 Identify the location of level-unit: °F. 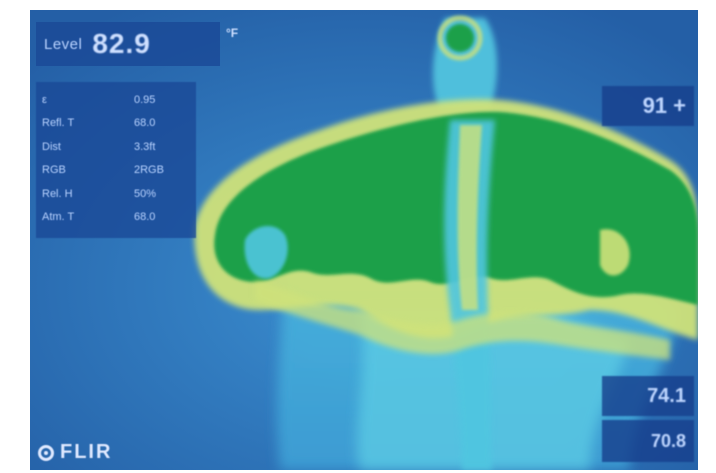
(232, 33).